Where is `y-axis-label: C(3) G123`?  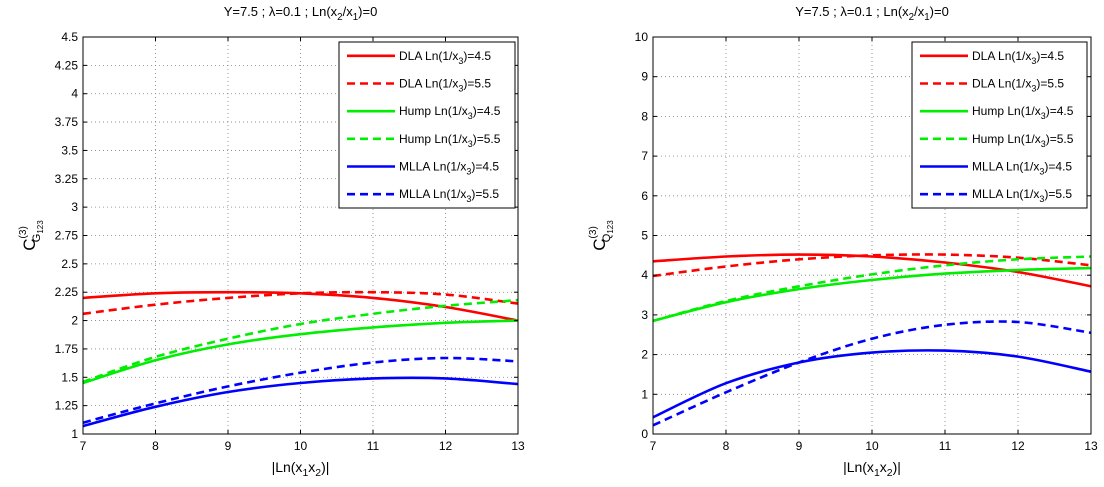 y-axis-label: C(3) G123 is located at coordinates (31, 235).